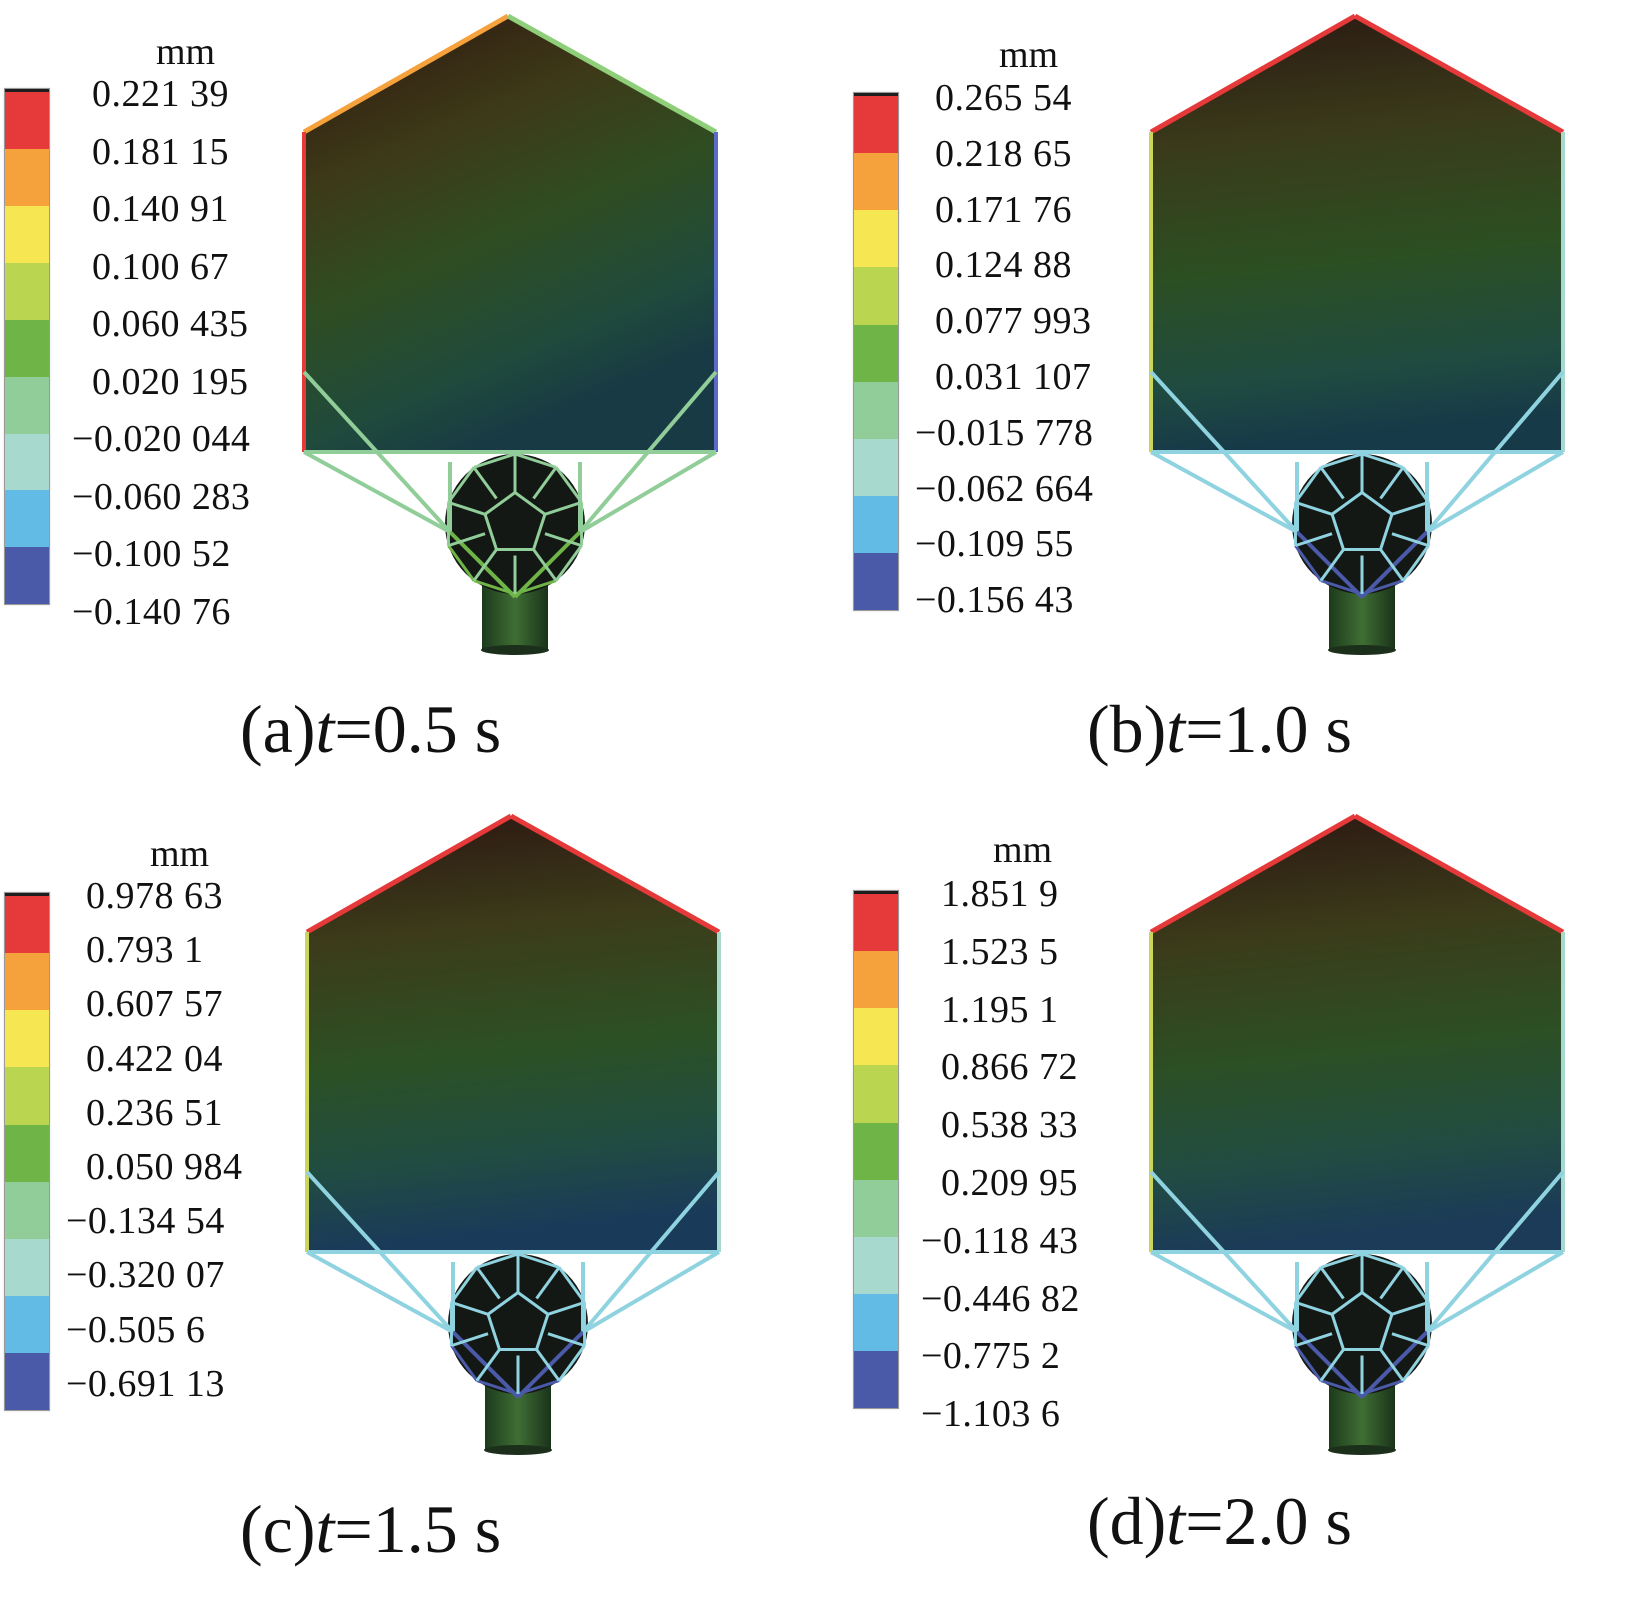  I want to click on legend-tick-label: 0.265 54, so click(1003, 98).